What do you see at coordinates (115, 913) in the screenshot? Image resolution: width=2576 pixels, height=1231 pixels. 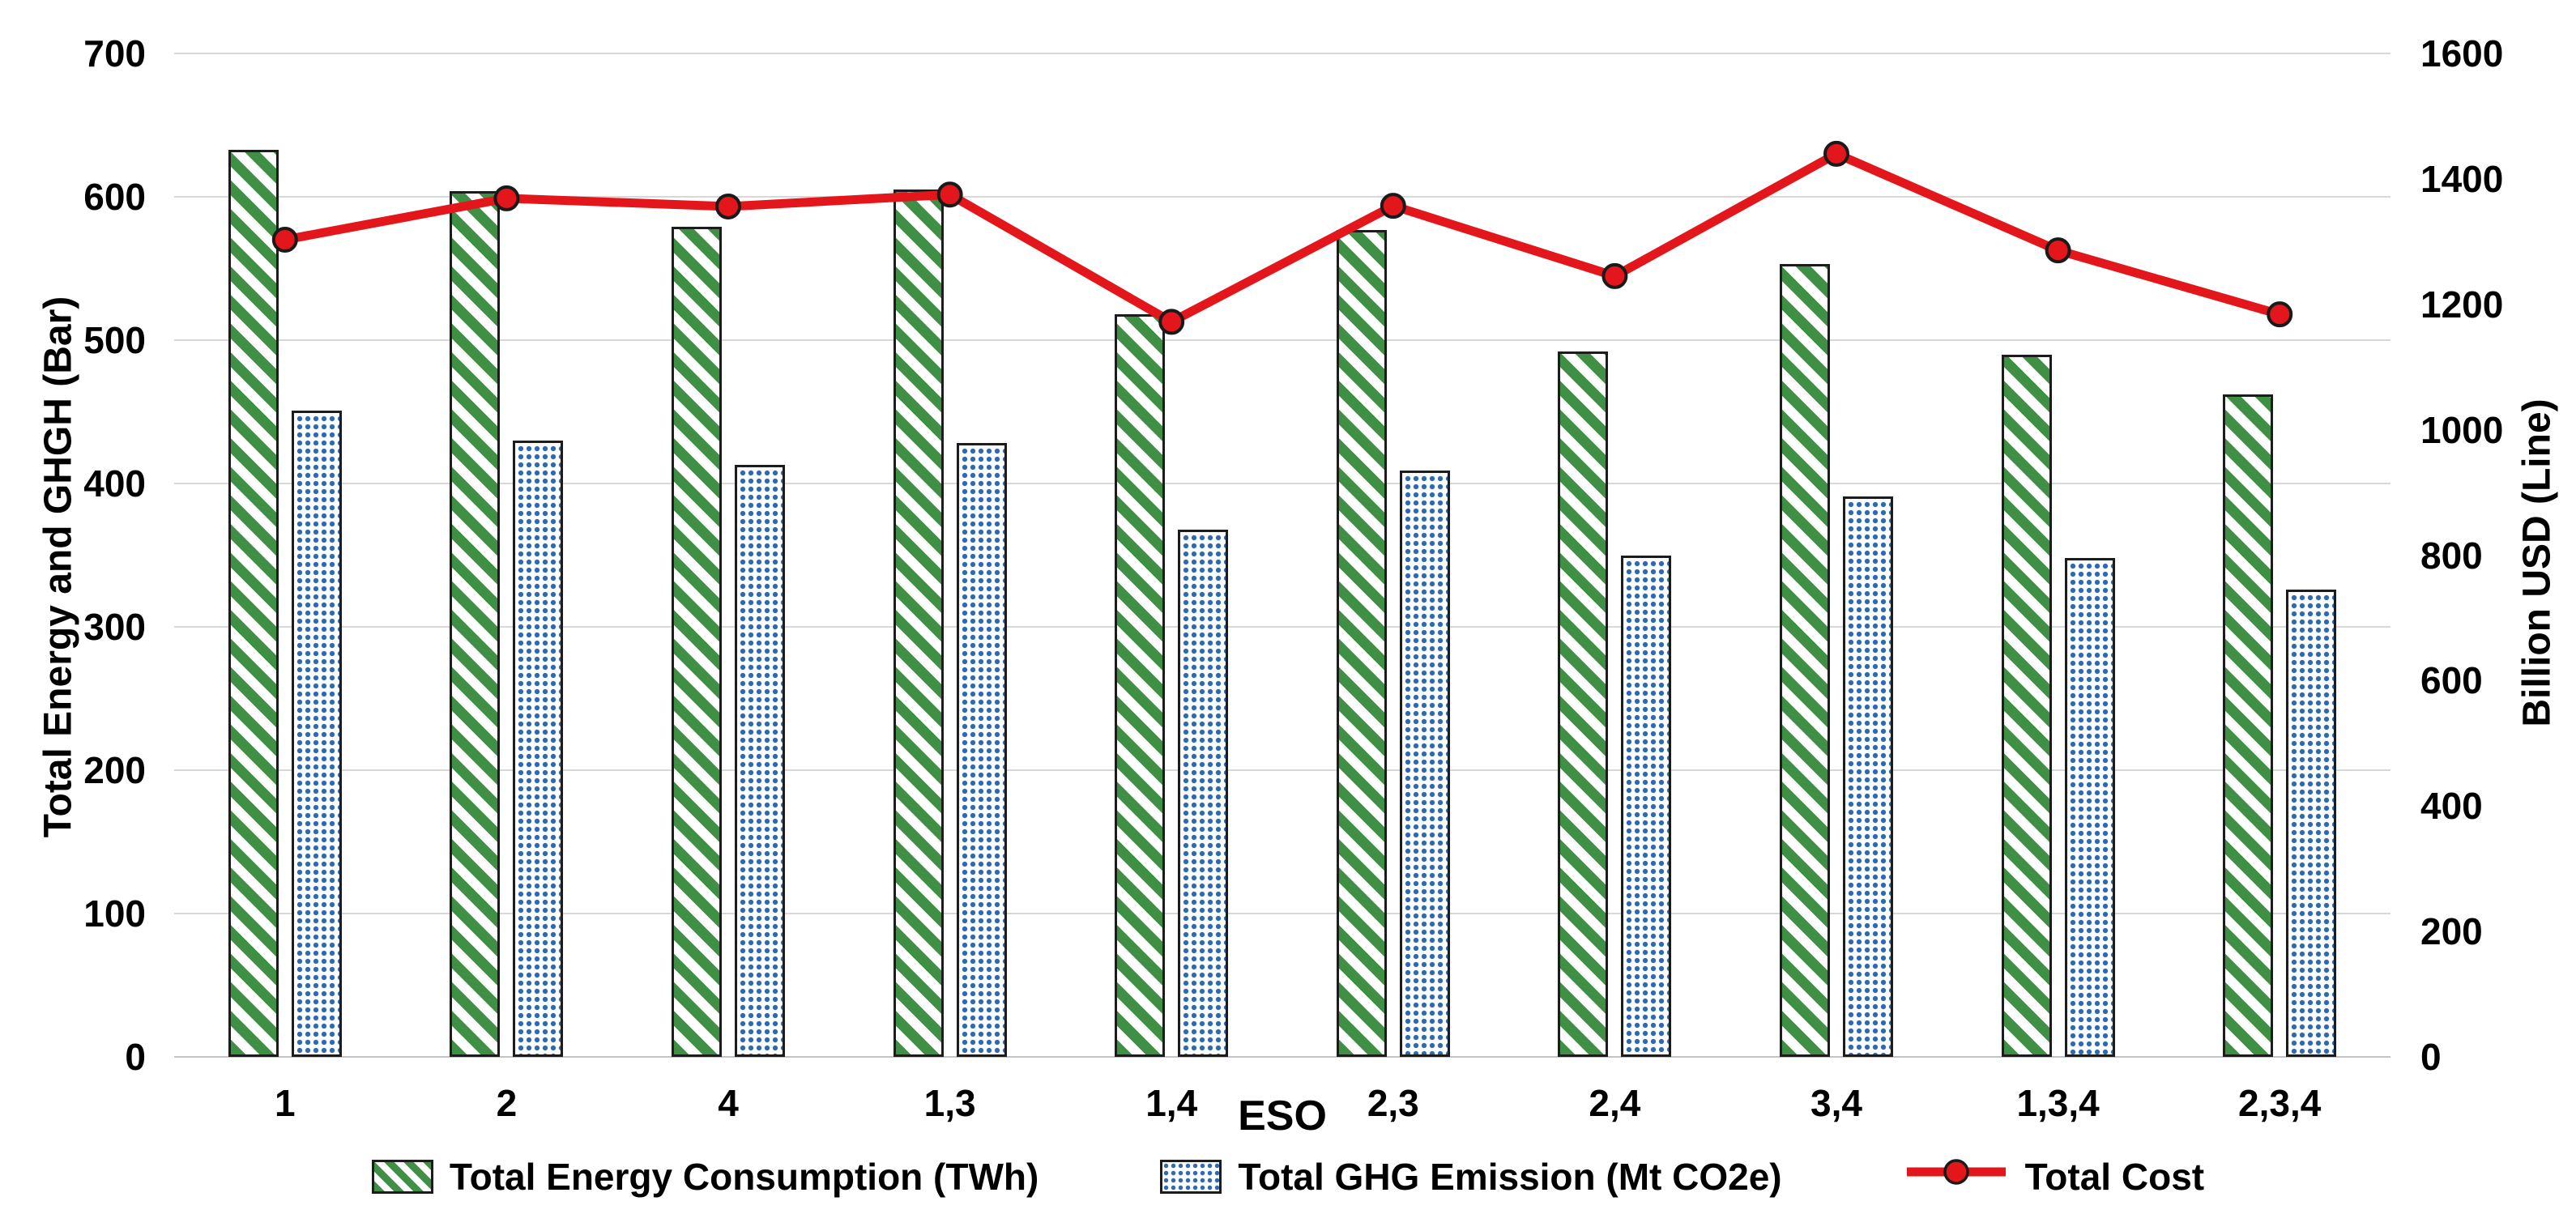 I see `left-axis-tick-label: 100` at bounding box center [115, 913].